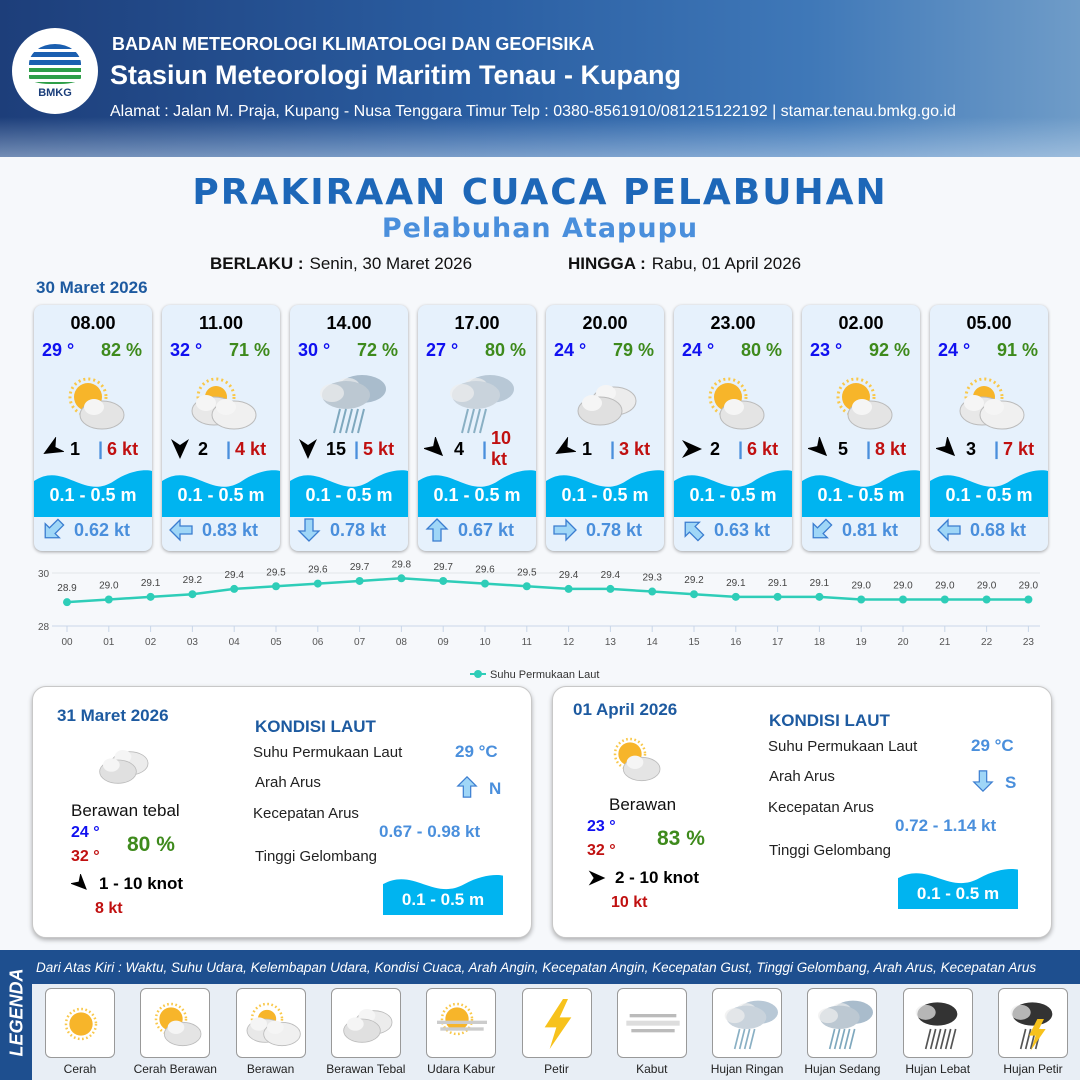 This screenshot has width=1080, height=1080. What do you see at coordinates (366, 1069) in the screenshot?
I see `legend-item-label: Berawan Tebal` at bounding box center [366, 1069].